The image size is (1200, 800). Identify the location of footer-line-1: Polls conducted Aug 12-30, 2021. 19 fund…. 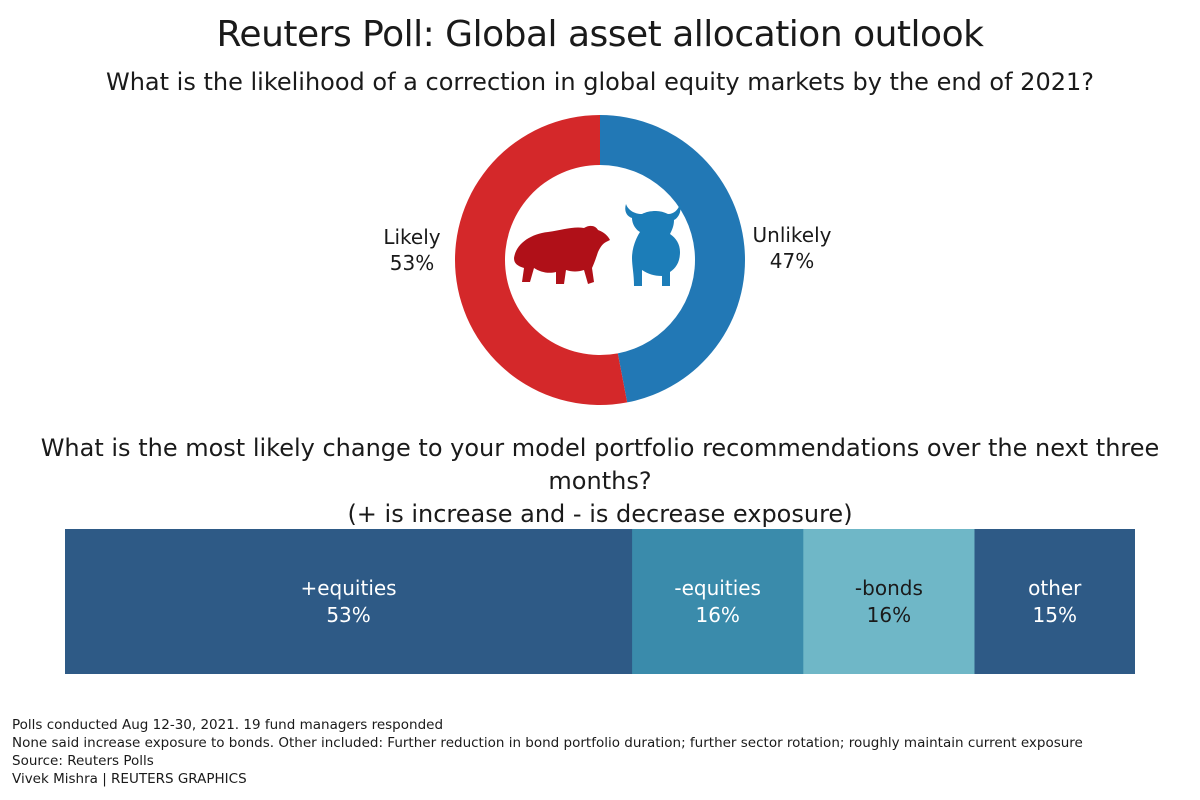
(228, 725).